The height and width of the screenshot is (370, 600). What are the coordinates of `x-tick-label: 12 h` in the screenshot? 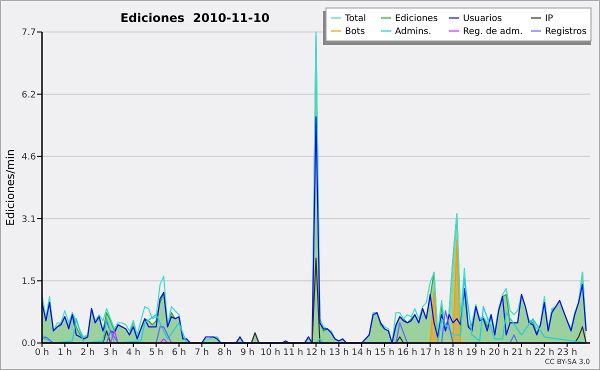 It's located at (316, 353).